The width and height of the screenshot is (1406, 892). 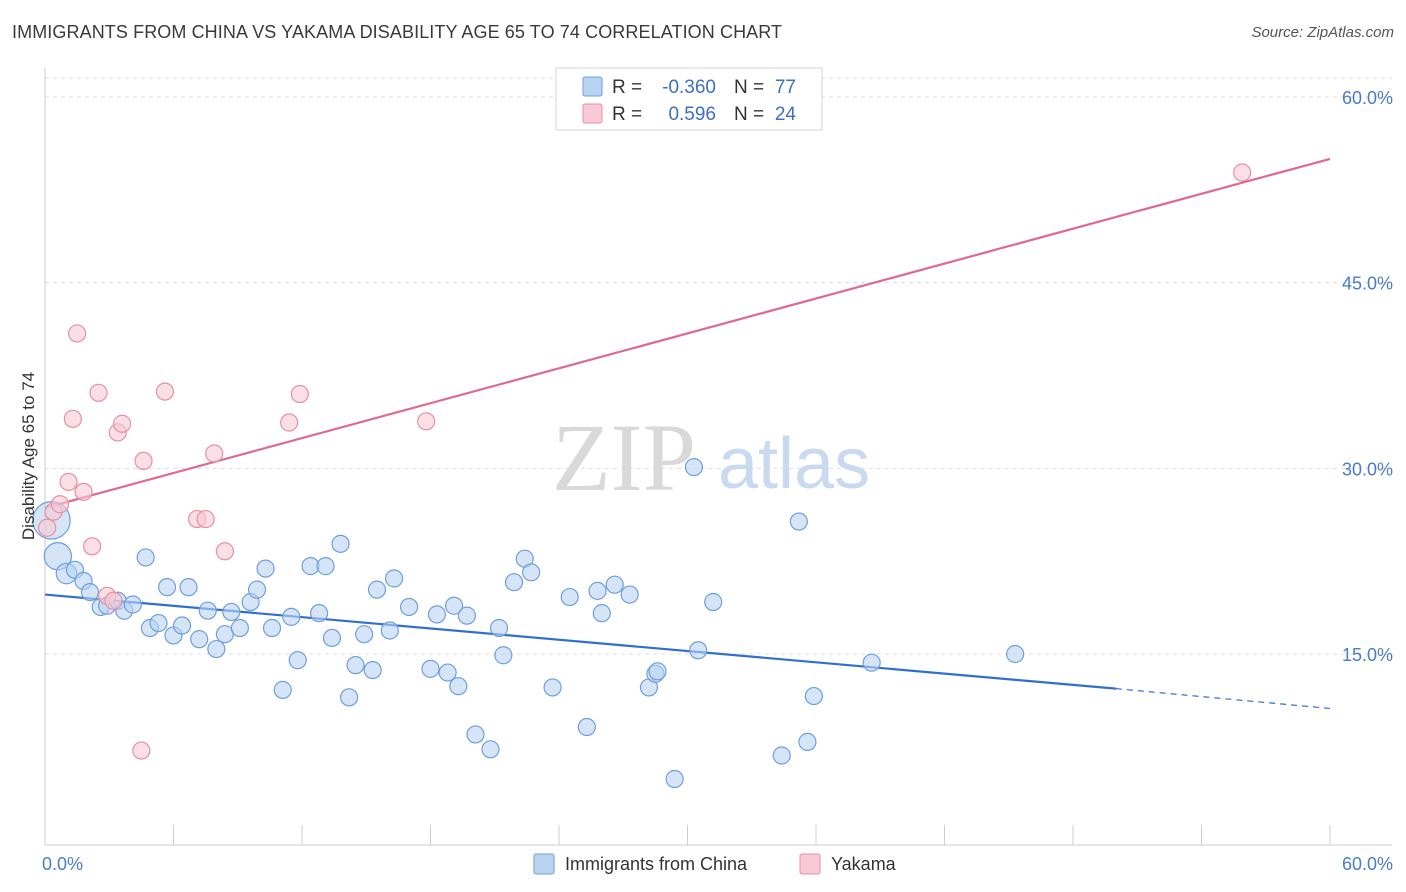 I want to click on legend-r-value-pink: 0.596, so click(x=692, y=114).